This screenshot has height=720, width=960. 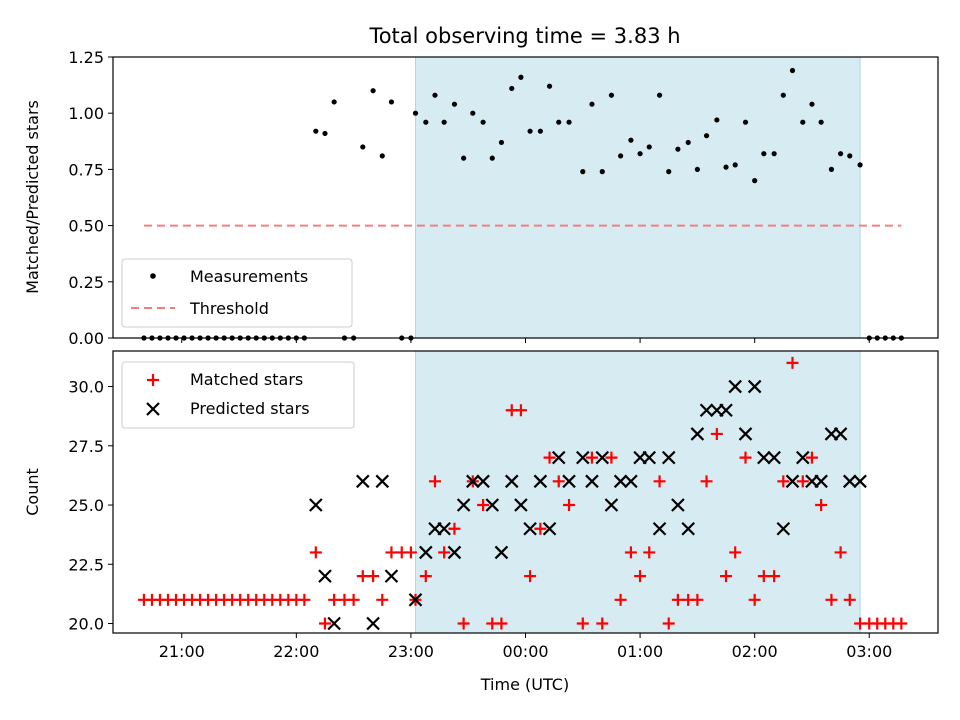 What do you see at coordinates (153, 409) in the screenshot?
I see `predicted-stars-legend-marker` at bounding box center [153, 409].